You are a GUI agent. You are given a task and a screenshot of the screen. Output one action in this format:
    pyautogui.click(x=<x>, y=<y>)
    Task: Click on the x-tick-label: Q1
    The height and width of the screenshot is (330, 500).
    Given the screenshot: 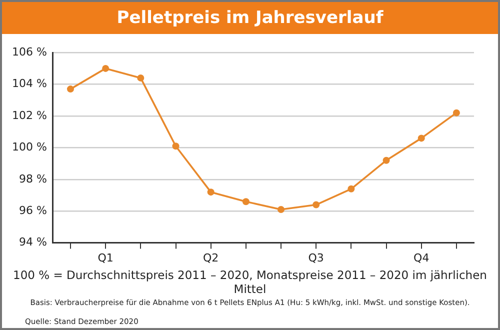 What is the action you would take?
    pyautogui.click(x=106, y=257)
    